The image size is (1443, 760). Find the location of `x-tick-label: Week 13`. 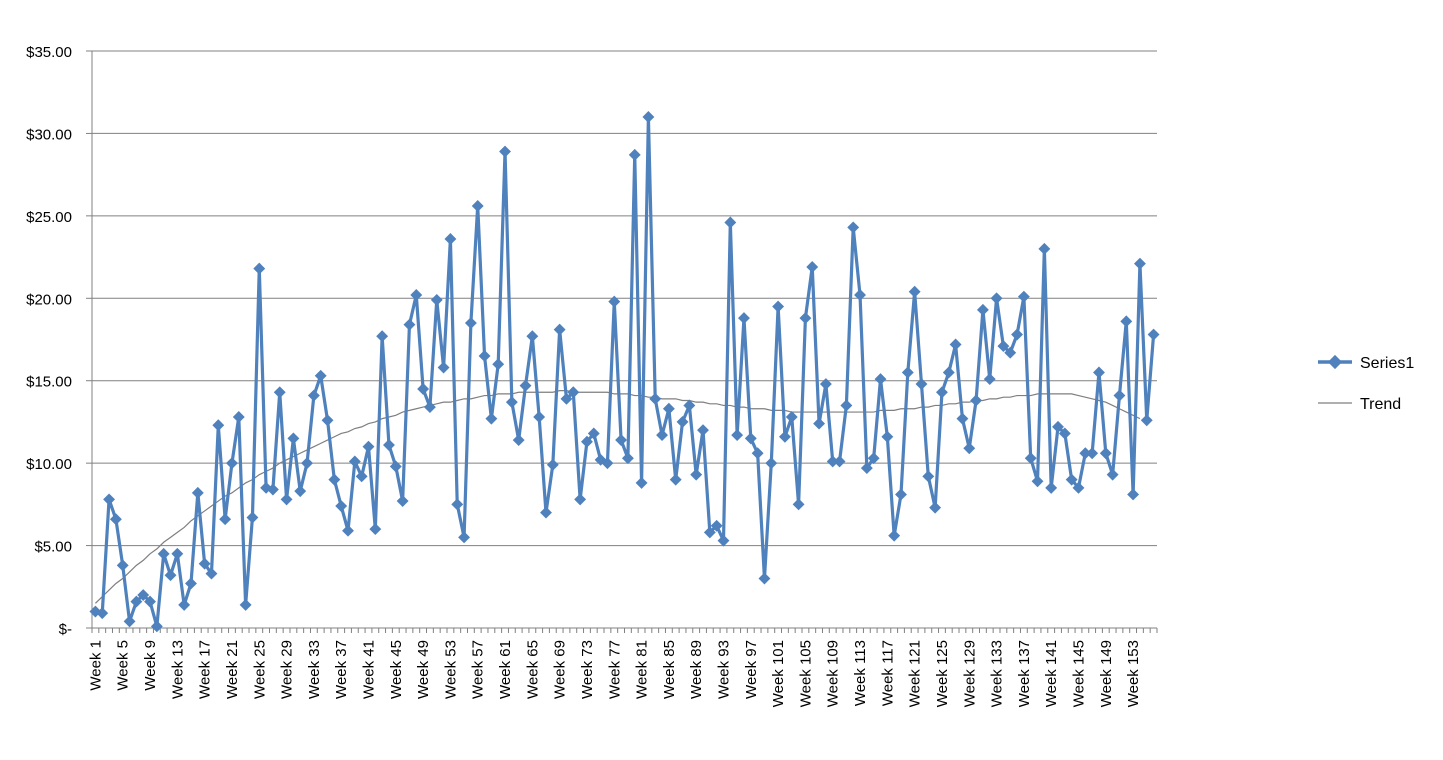

x-tick-label: Week 13 is located at coordinates (177, 669).